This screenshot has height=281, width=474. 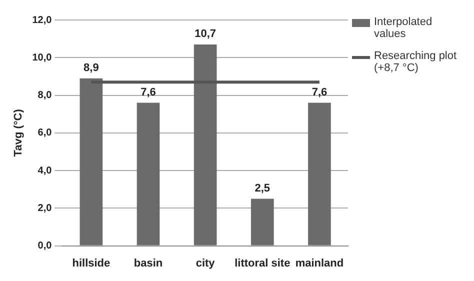 I want to click on y-tick-label: 8,0, so click(x=45, y=96).